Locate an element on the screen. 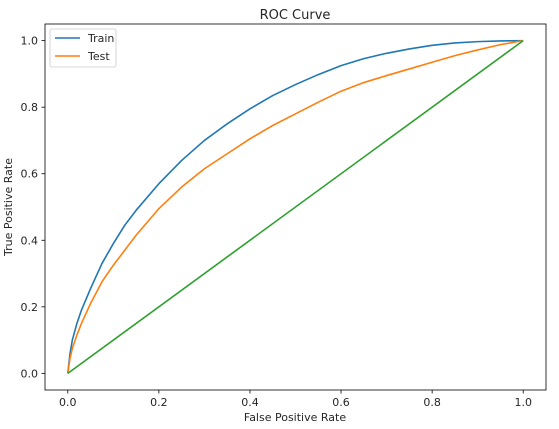 This screenshot has width=559, height=429. y-axis-label: True Positive Rate is located at coordinates (8, 207).